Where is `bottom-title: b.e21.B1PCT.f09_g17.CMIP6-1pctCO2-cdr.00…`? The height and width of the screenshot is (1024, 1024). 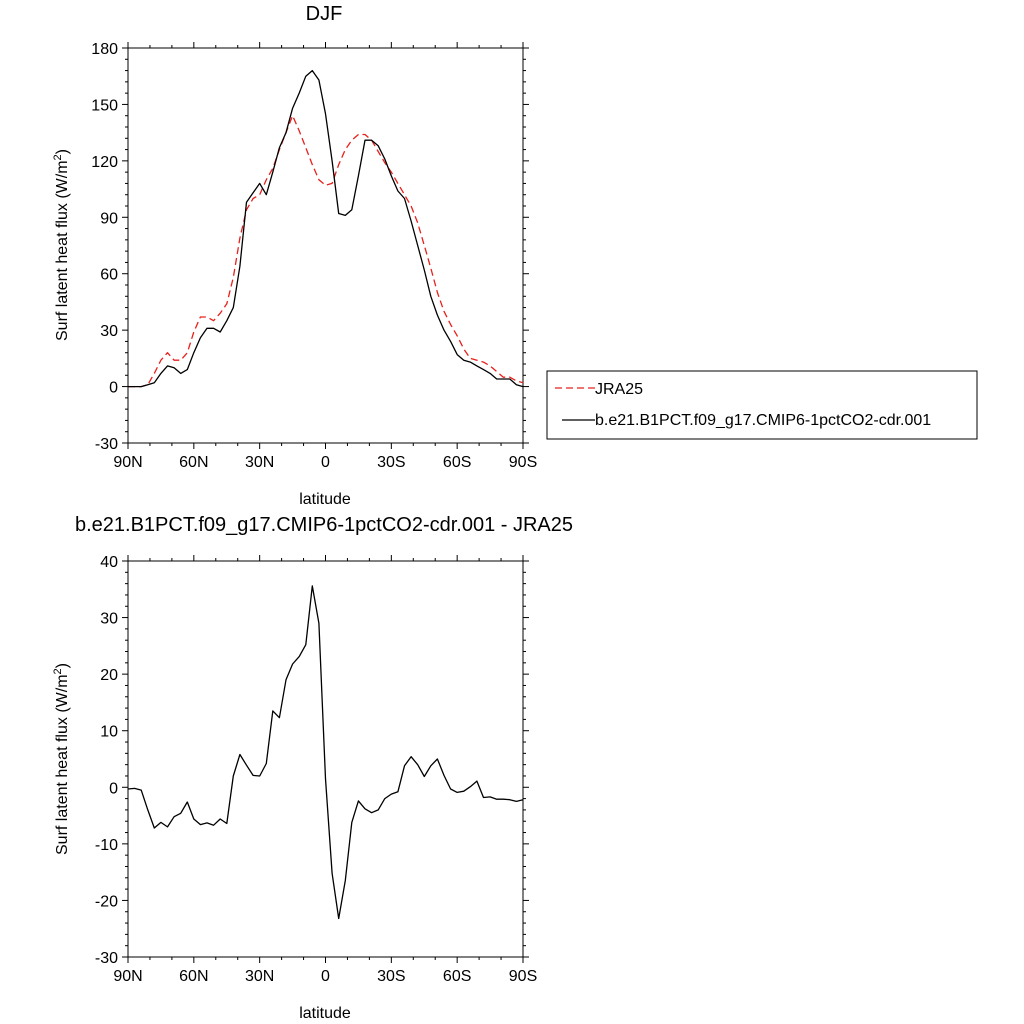
bottom-title: b.e21.B1PCT.f09_g17.CMIP6-1pctCO2-cdr.00… is located at coordinates (324, 525).